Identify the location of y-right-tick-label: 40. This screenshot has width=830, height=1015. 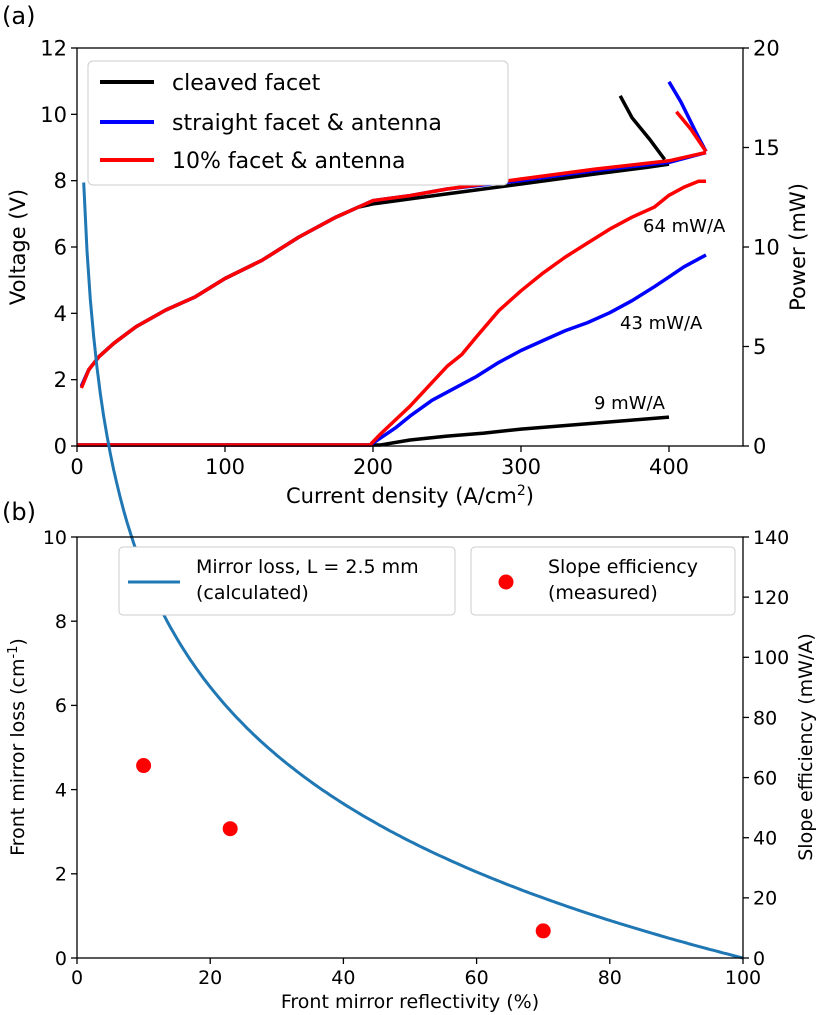
(765, 839).